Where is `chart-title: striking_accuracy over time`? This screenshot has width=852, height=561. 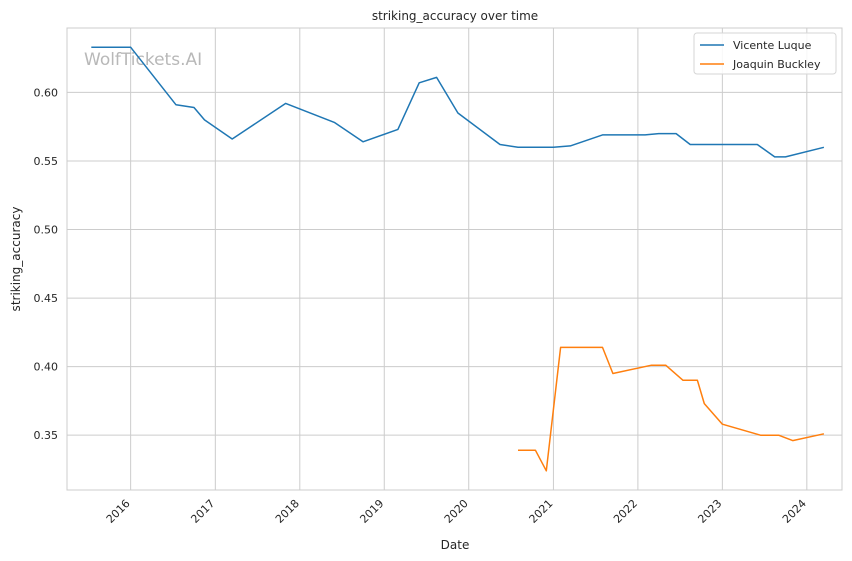
chart-title: striking_accuracy over time is located at coordinates (455, 16).